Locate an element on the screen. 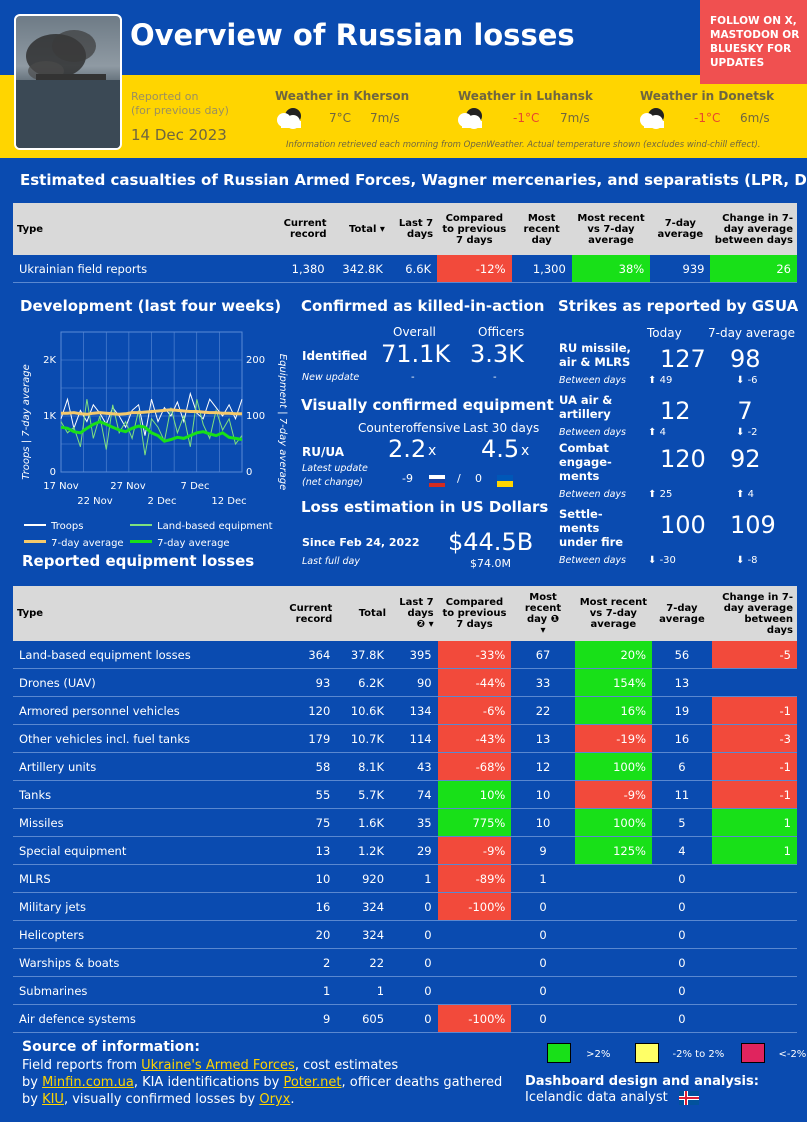 The height and width of the screenshot is (1122, 807). cell-record: 93 is located at coordinates (293, 682).